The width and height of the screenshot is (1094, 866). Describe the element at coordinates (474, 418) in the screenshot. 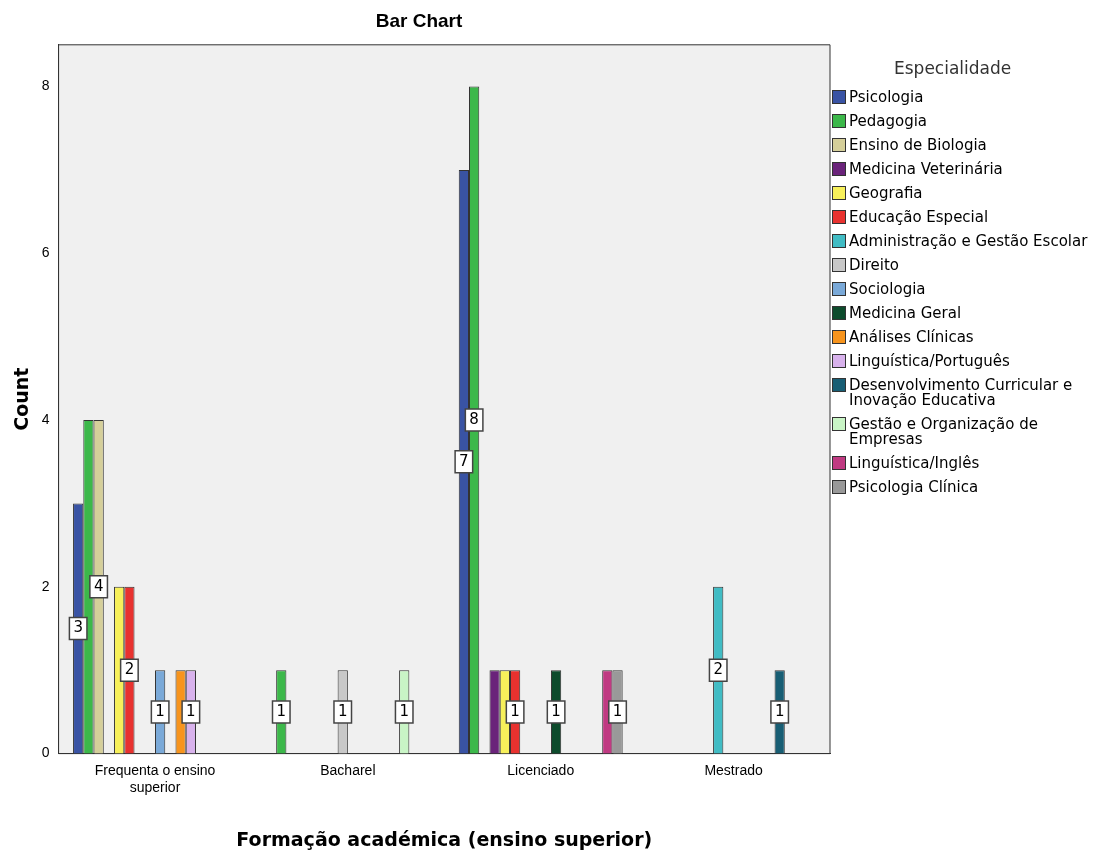

I see `data-label: 8` at that location.